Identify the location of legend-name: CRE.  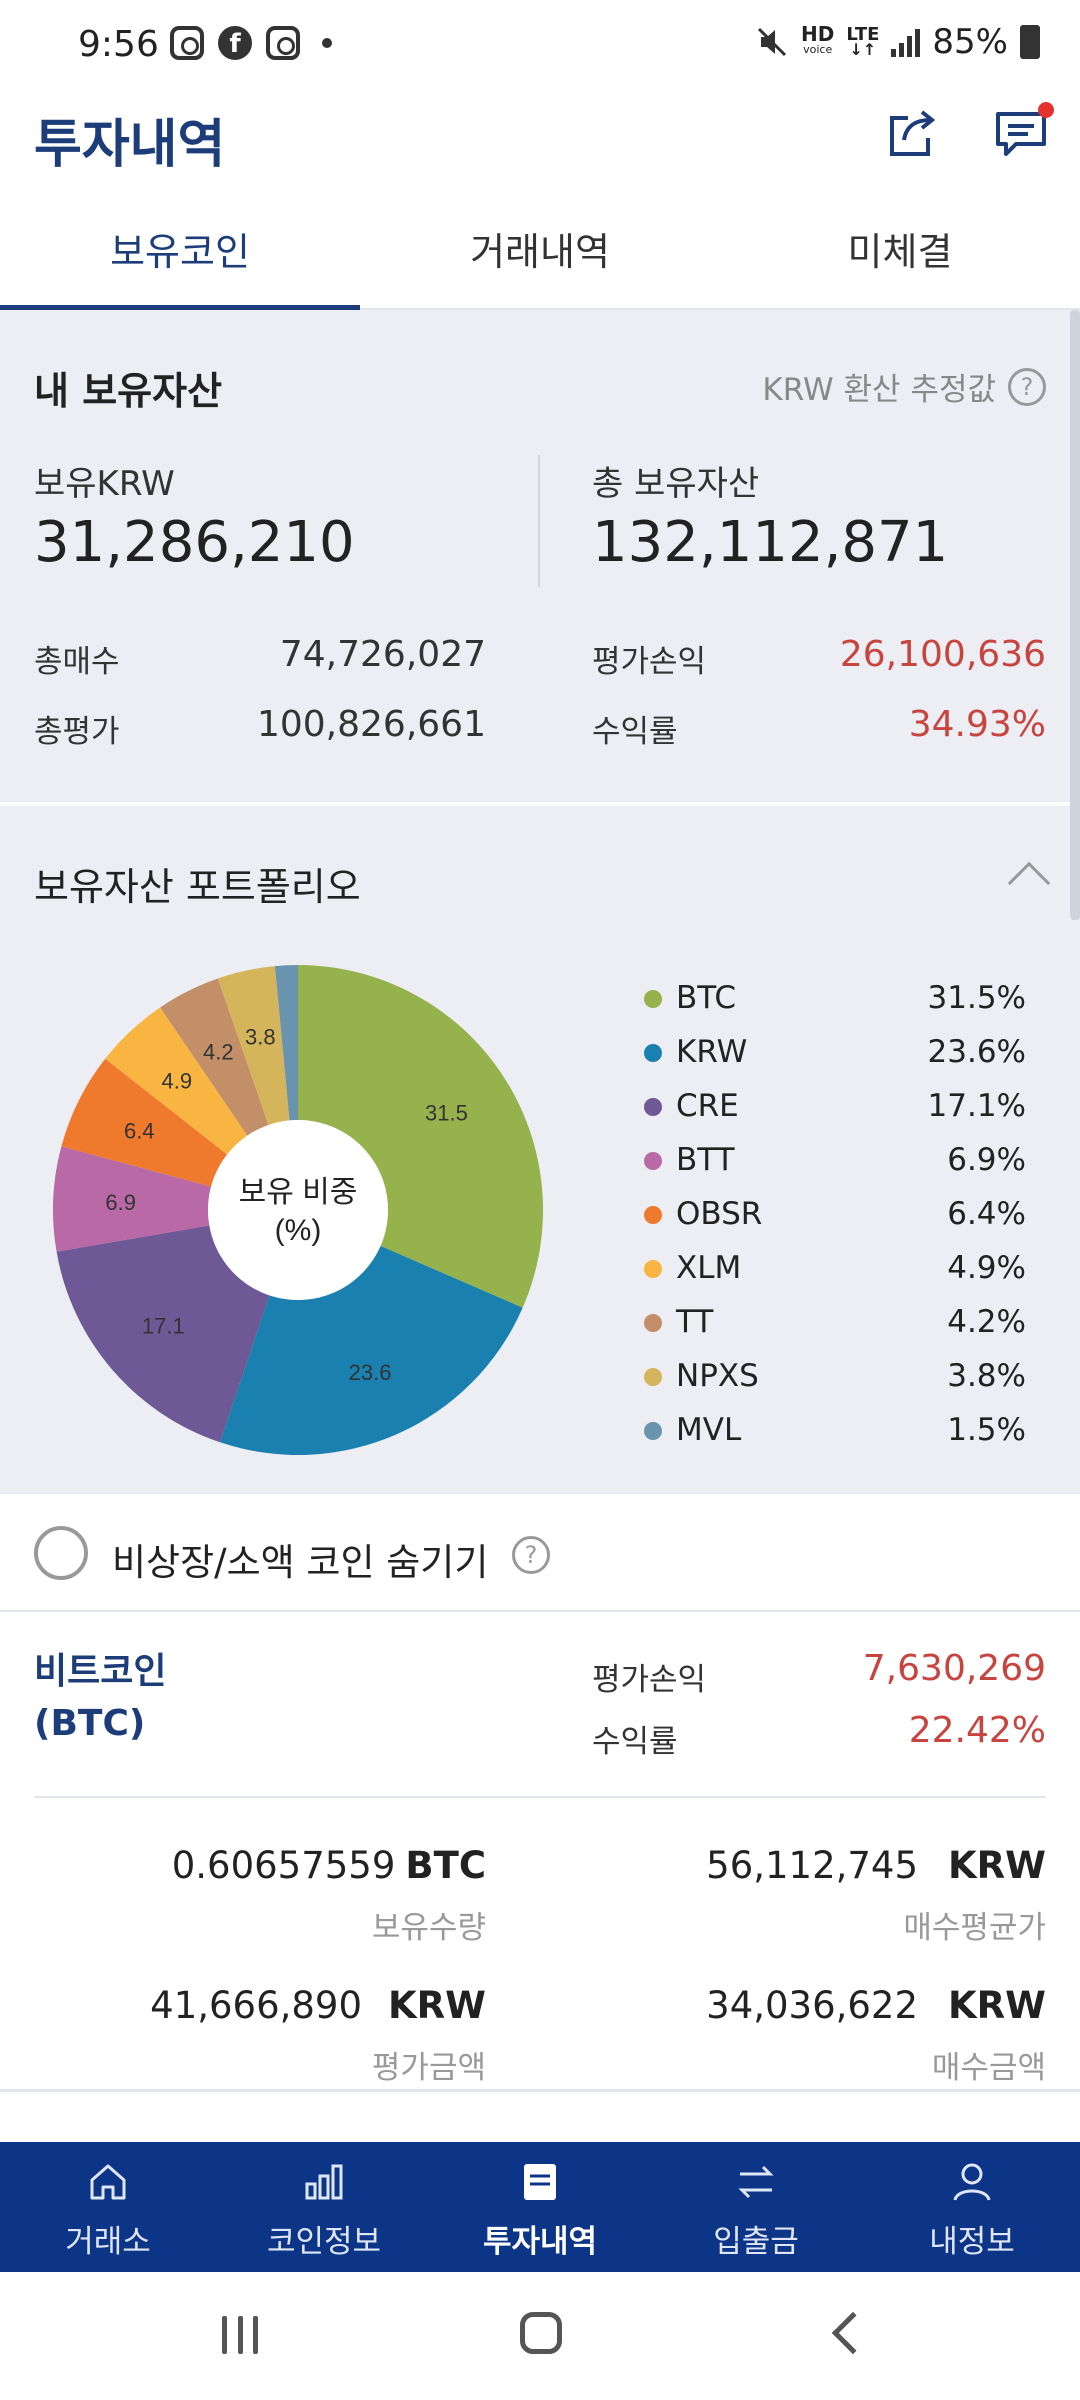
(707, 1106).